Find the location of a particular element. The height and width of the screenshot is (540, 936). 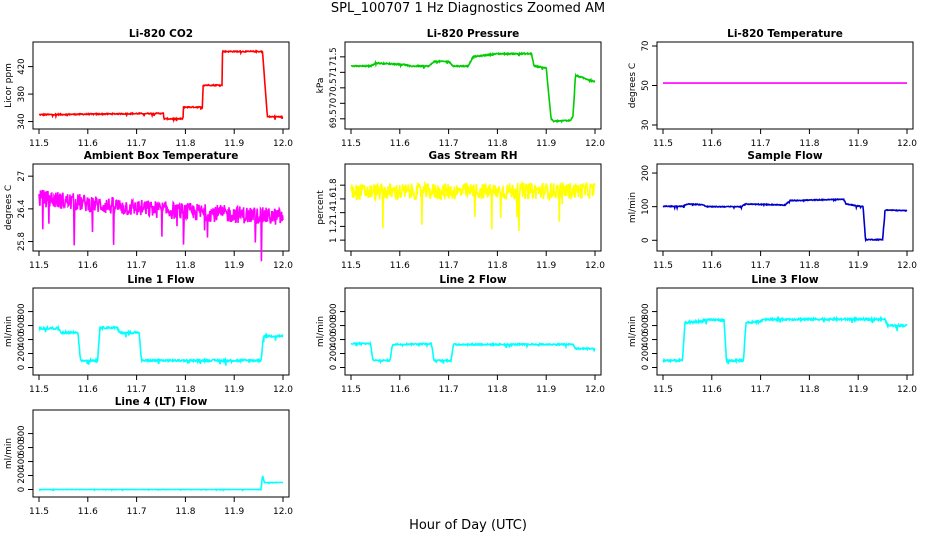

chart-title: Gas Stream RH is located at coordinates (472, 156).